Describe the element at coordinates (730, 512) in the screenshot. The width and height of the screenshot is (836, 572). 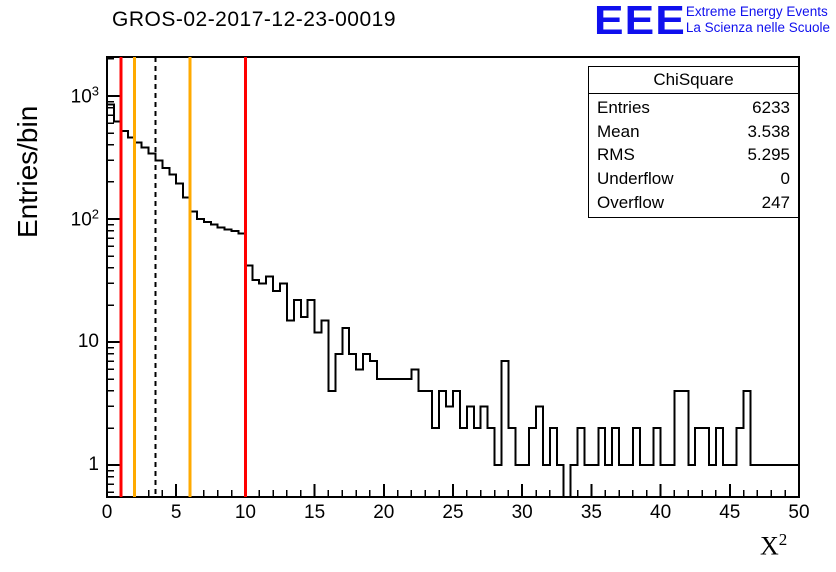
I see `x-tick-label: 45` at that location.